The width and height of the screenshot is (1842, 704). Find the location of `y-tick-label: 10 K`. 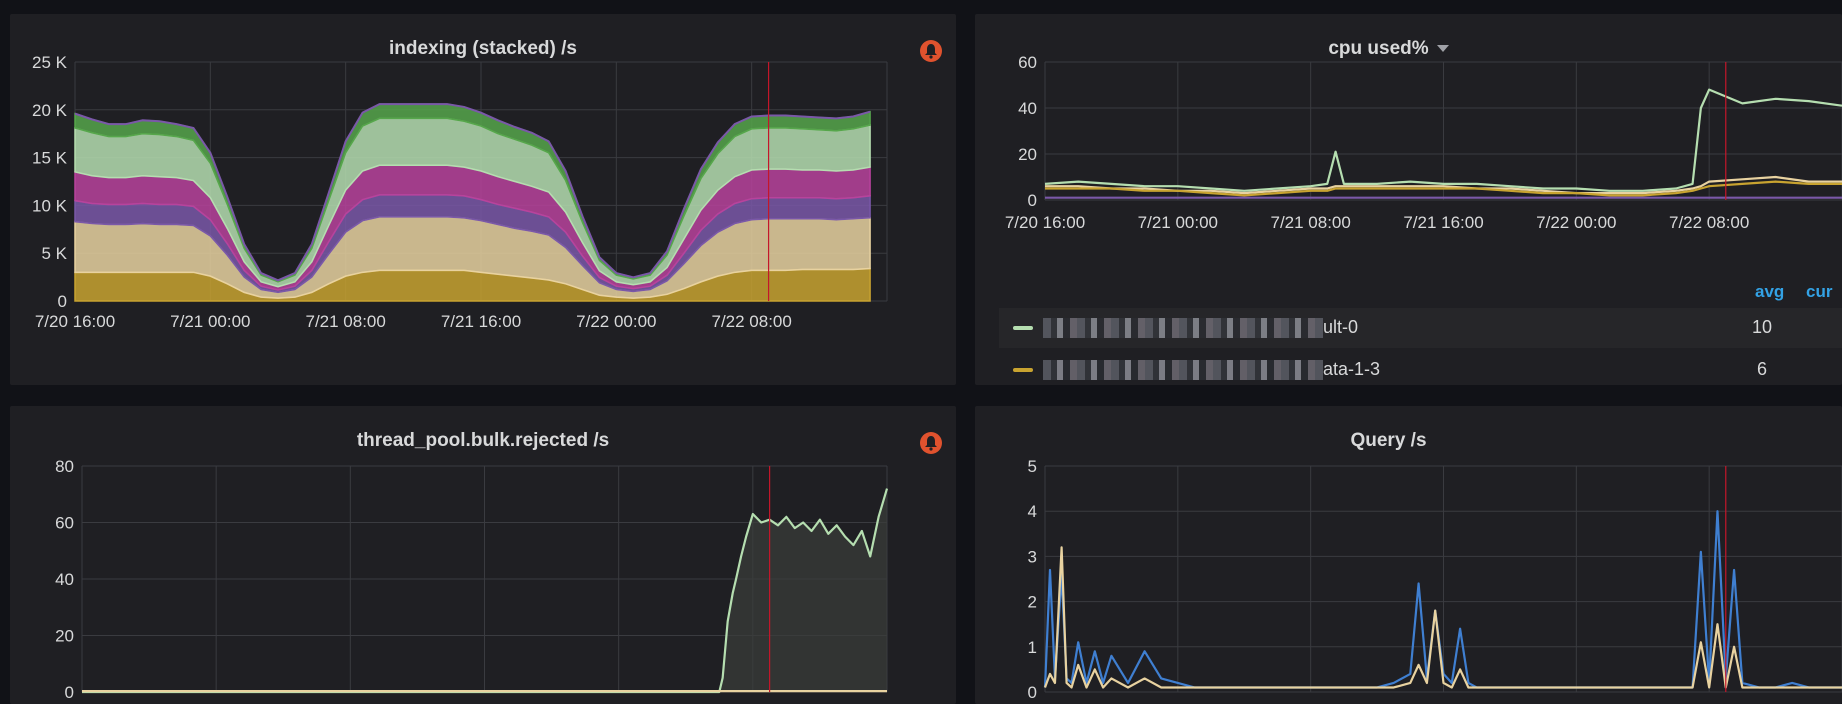

y-tick-label: 10 K is located at coordinates (50, 205).